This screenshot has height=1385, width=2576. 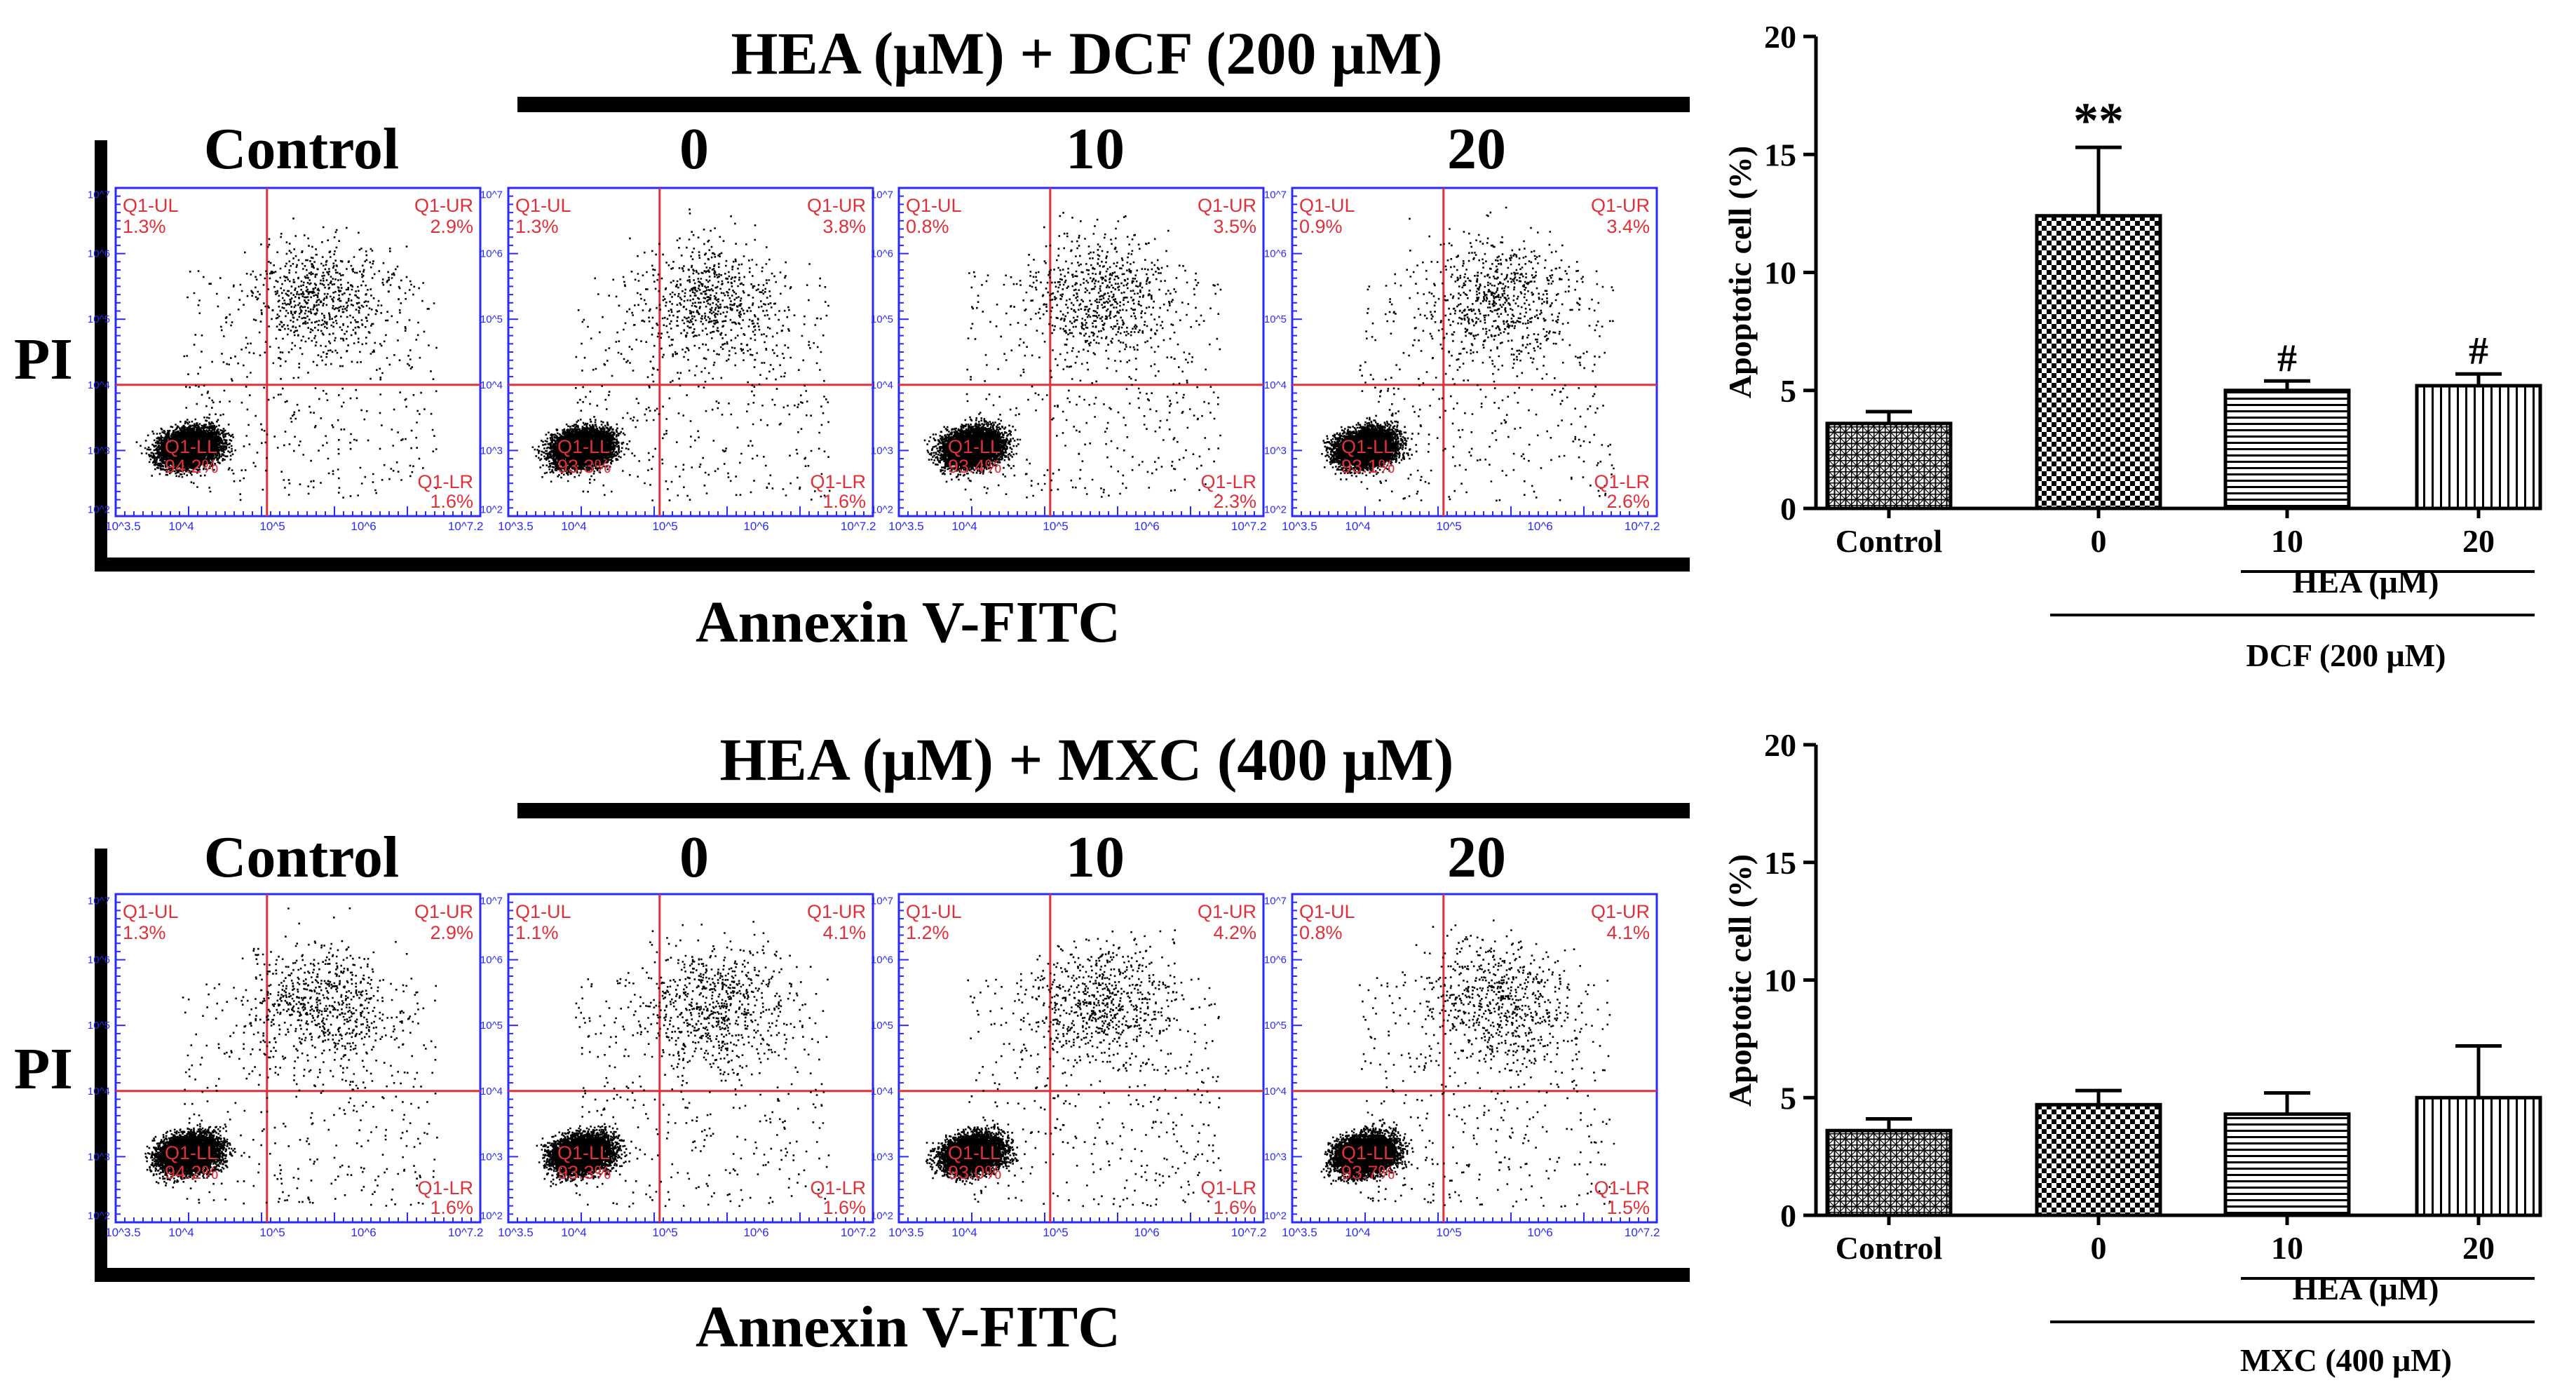 What do you see at coordinates (844, 226) in the screenshot?
I see `quadrant-value-ur: 3.8%` at bounding box center [844, 226].